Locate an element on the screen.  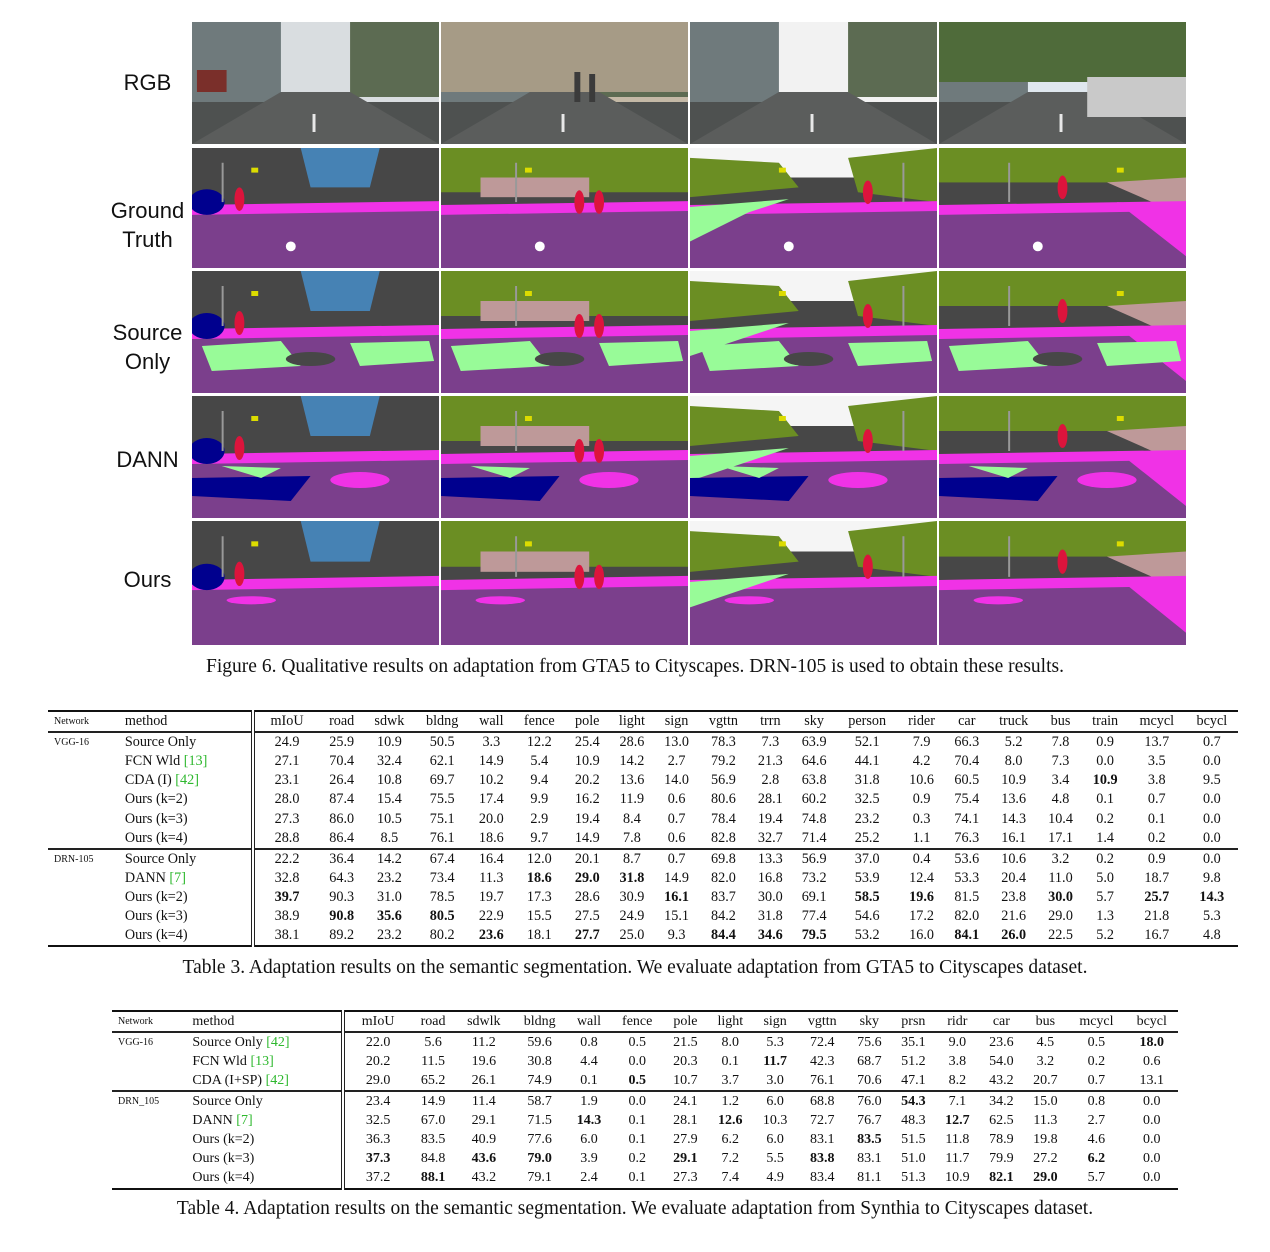
best-value: 80.5 is located at coordinates (442, 915).